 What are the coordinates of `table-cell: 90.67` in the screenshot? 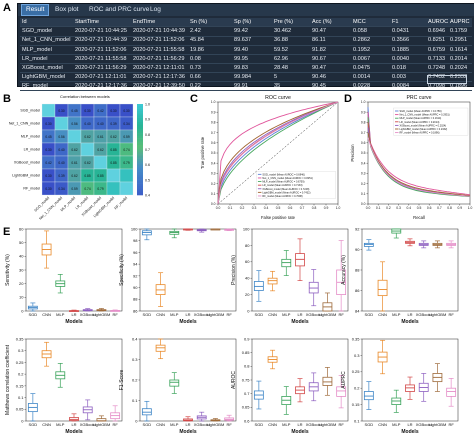 It's located at (319, 58).